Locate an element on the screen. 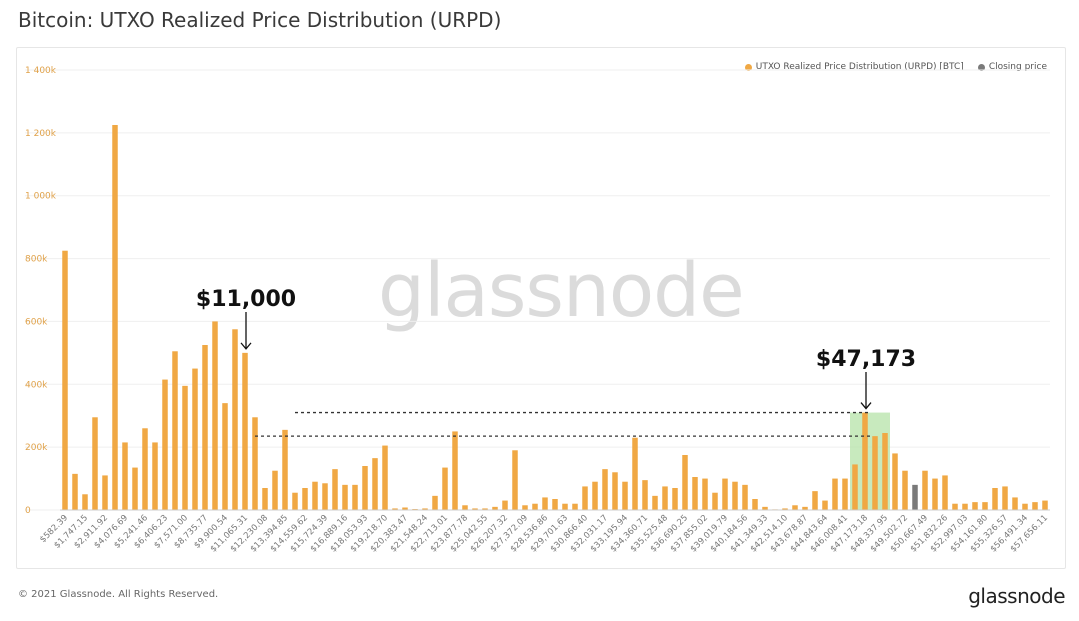 The image size is (1079, 621). y-tick-label: 1 000k is located at coordinates (41, 197).